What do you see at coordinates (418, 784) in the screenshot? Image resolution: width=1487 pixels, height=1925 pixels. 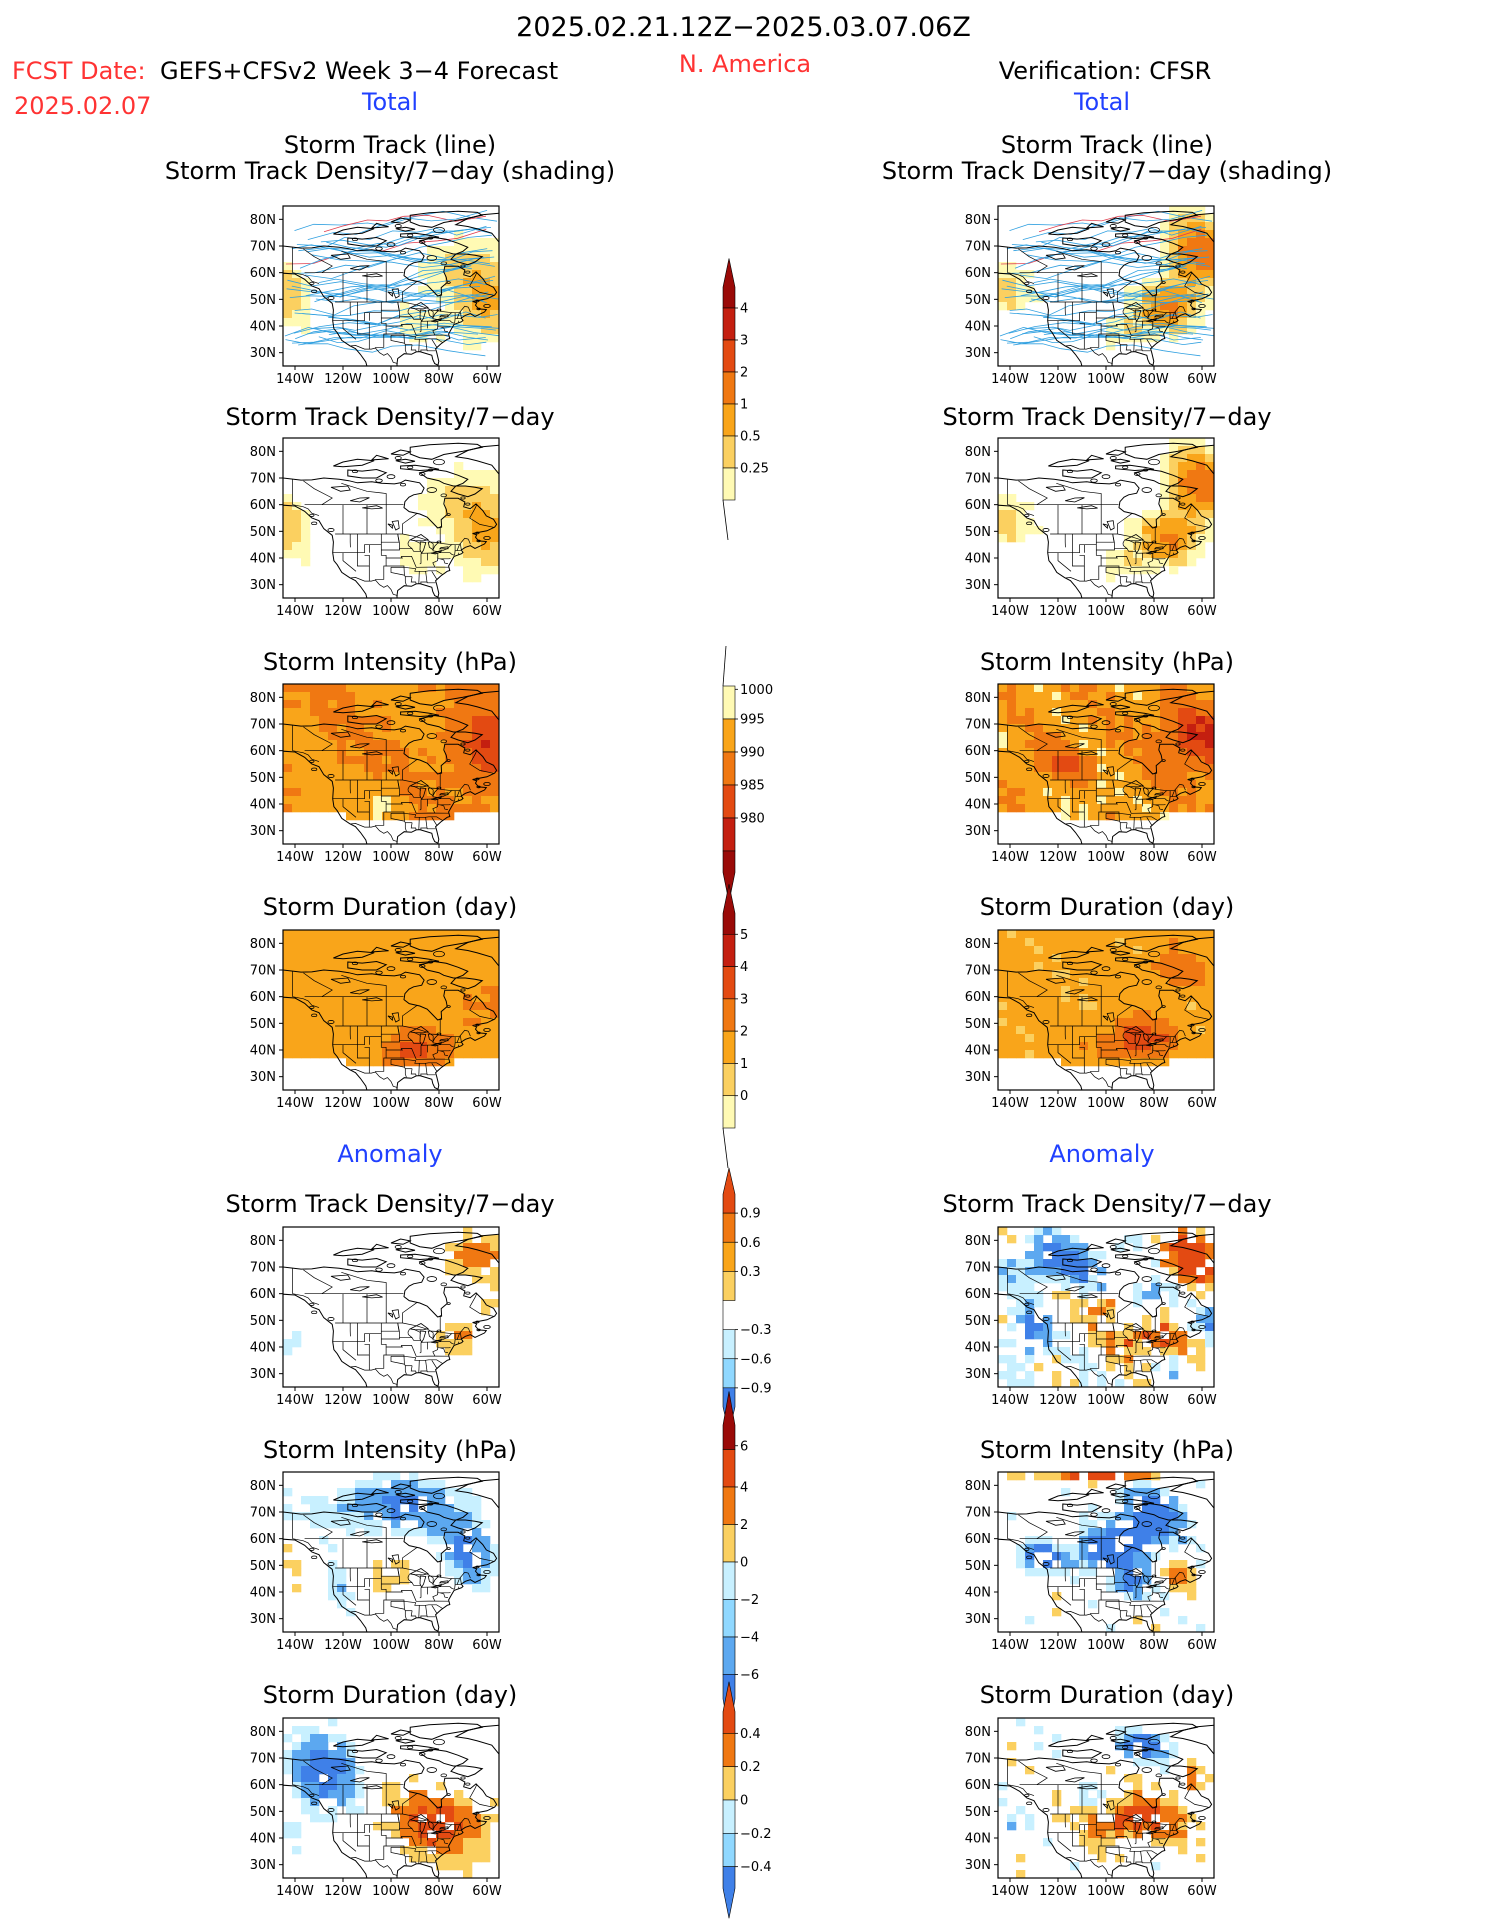 I see `panel-fcst-intensity-lake` at bounding box center [418, 784].